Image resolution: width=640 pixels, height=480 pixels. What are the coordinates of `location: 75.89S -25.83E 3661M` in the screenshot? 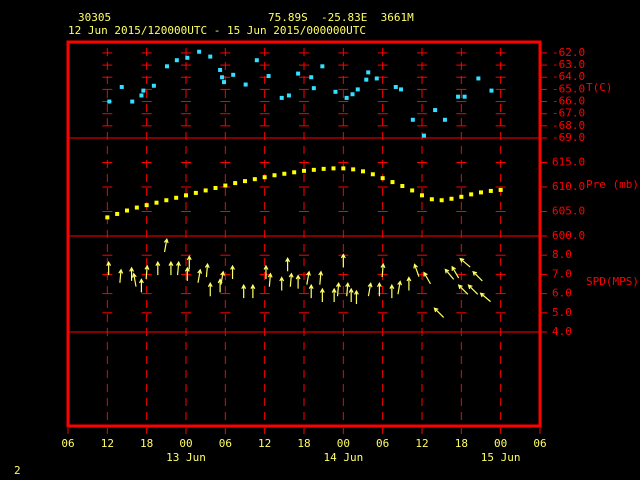 It's located at (341, 17).